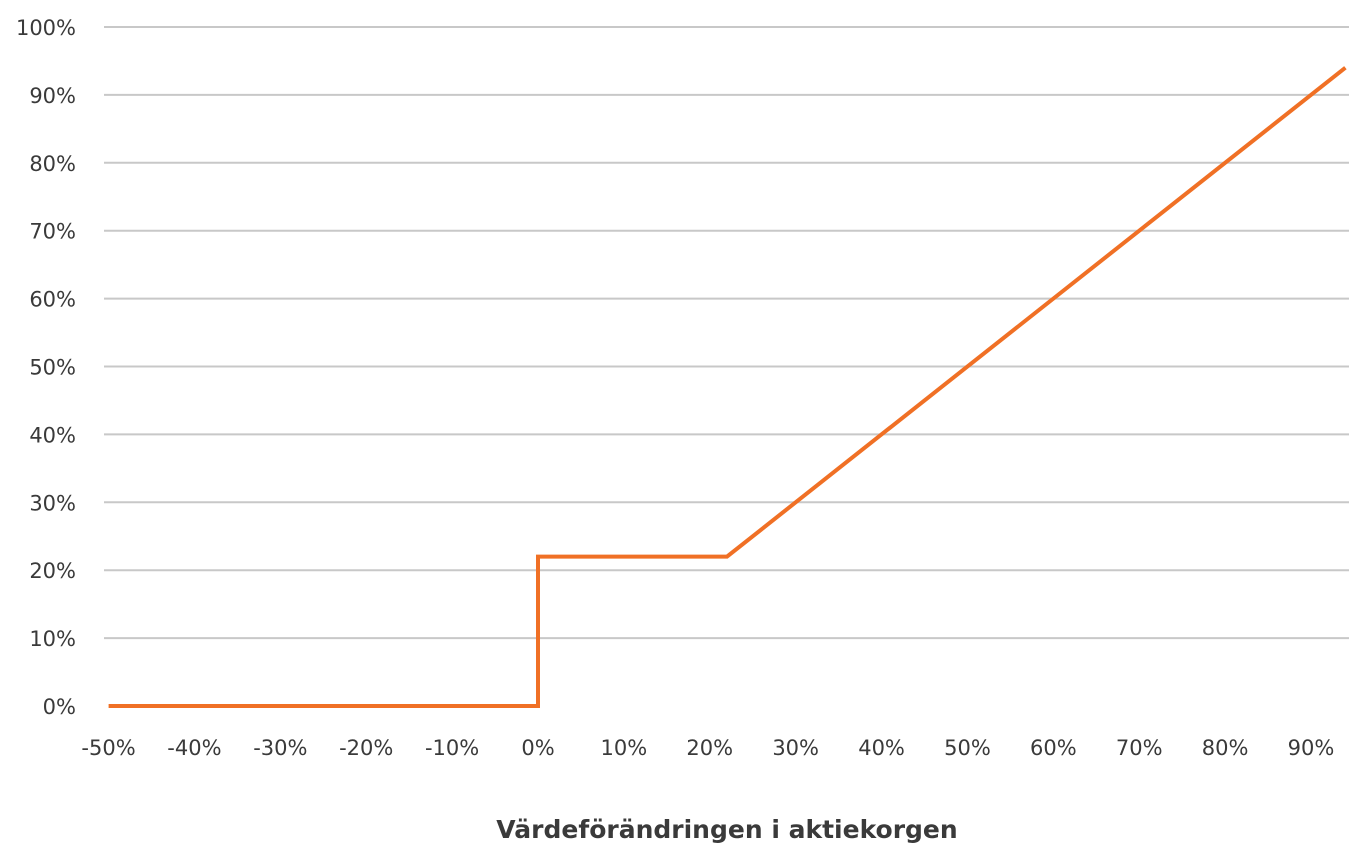 The height and width of the screenshot is (843, 1349). Describe the element at coordinates (108, 748) in the screenshot. I see `x-tick-label: -50%` at that location.